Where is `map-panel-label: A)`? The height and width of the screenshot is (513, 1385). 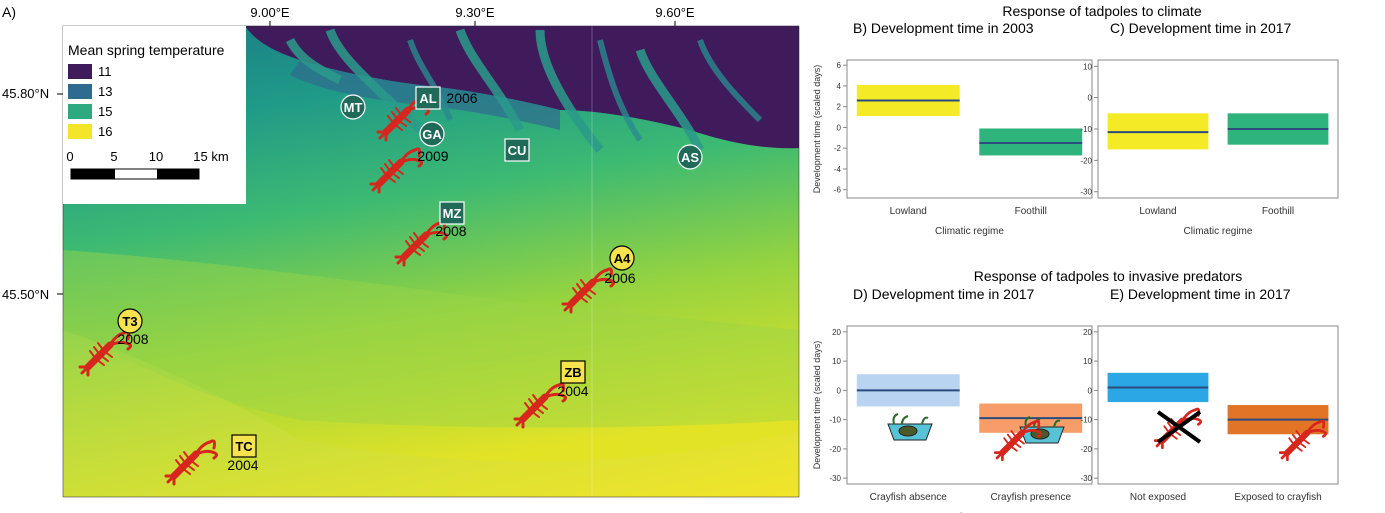 map-panel-label: A) is located at coordinates (9, 12).